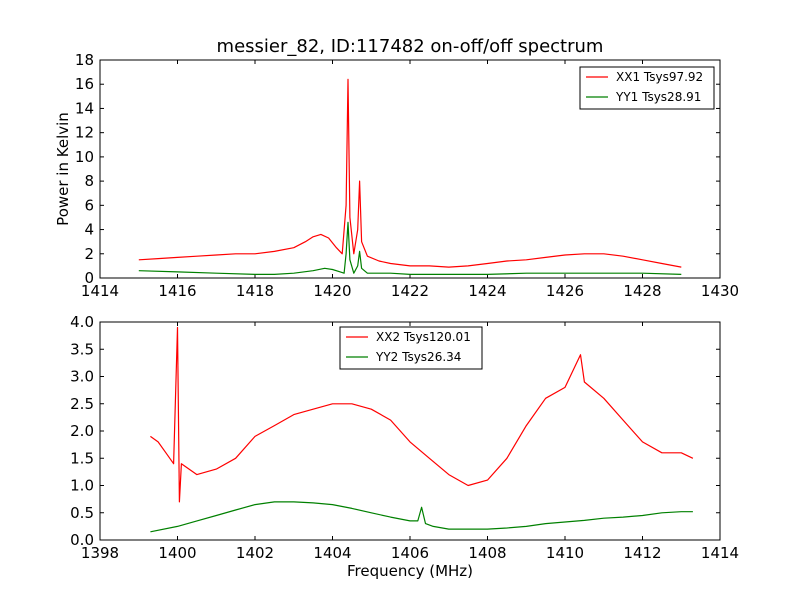  Describe the element at coordinates (84, 84) in the screenshot. I see `y-tick-label: 16` at that location.